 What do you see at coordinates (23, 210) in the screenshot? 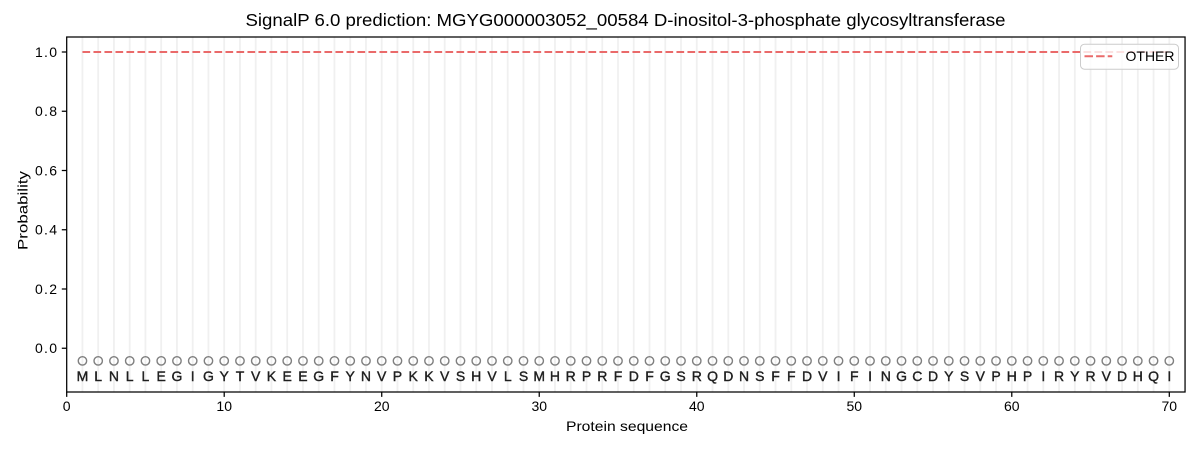
I see `svg-text: Probability` at bounding box center [23, 210].